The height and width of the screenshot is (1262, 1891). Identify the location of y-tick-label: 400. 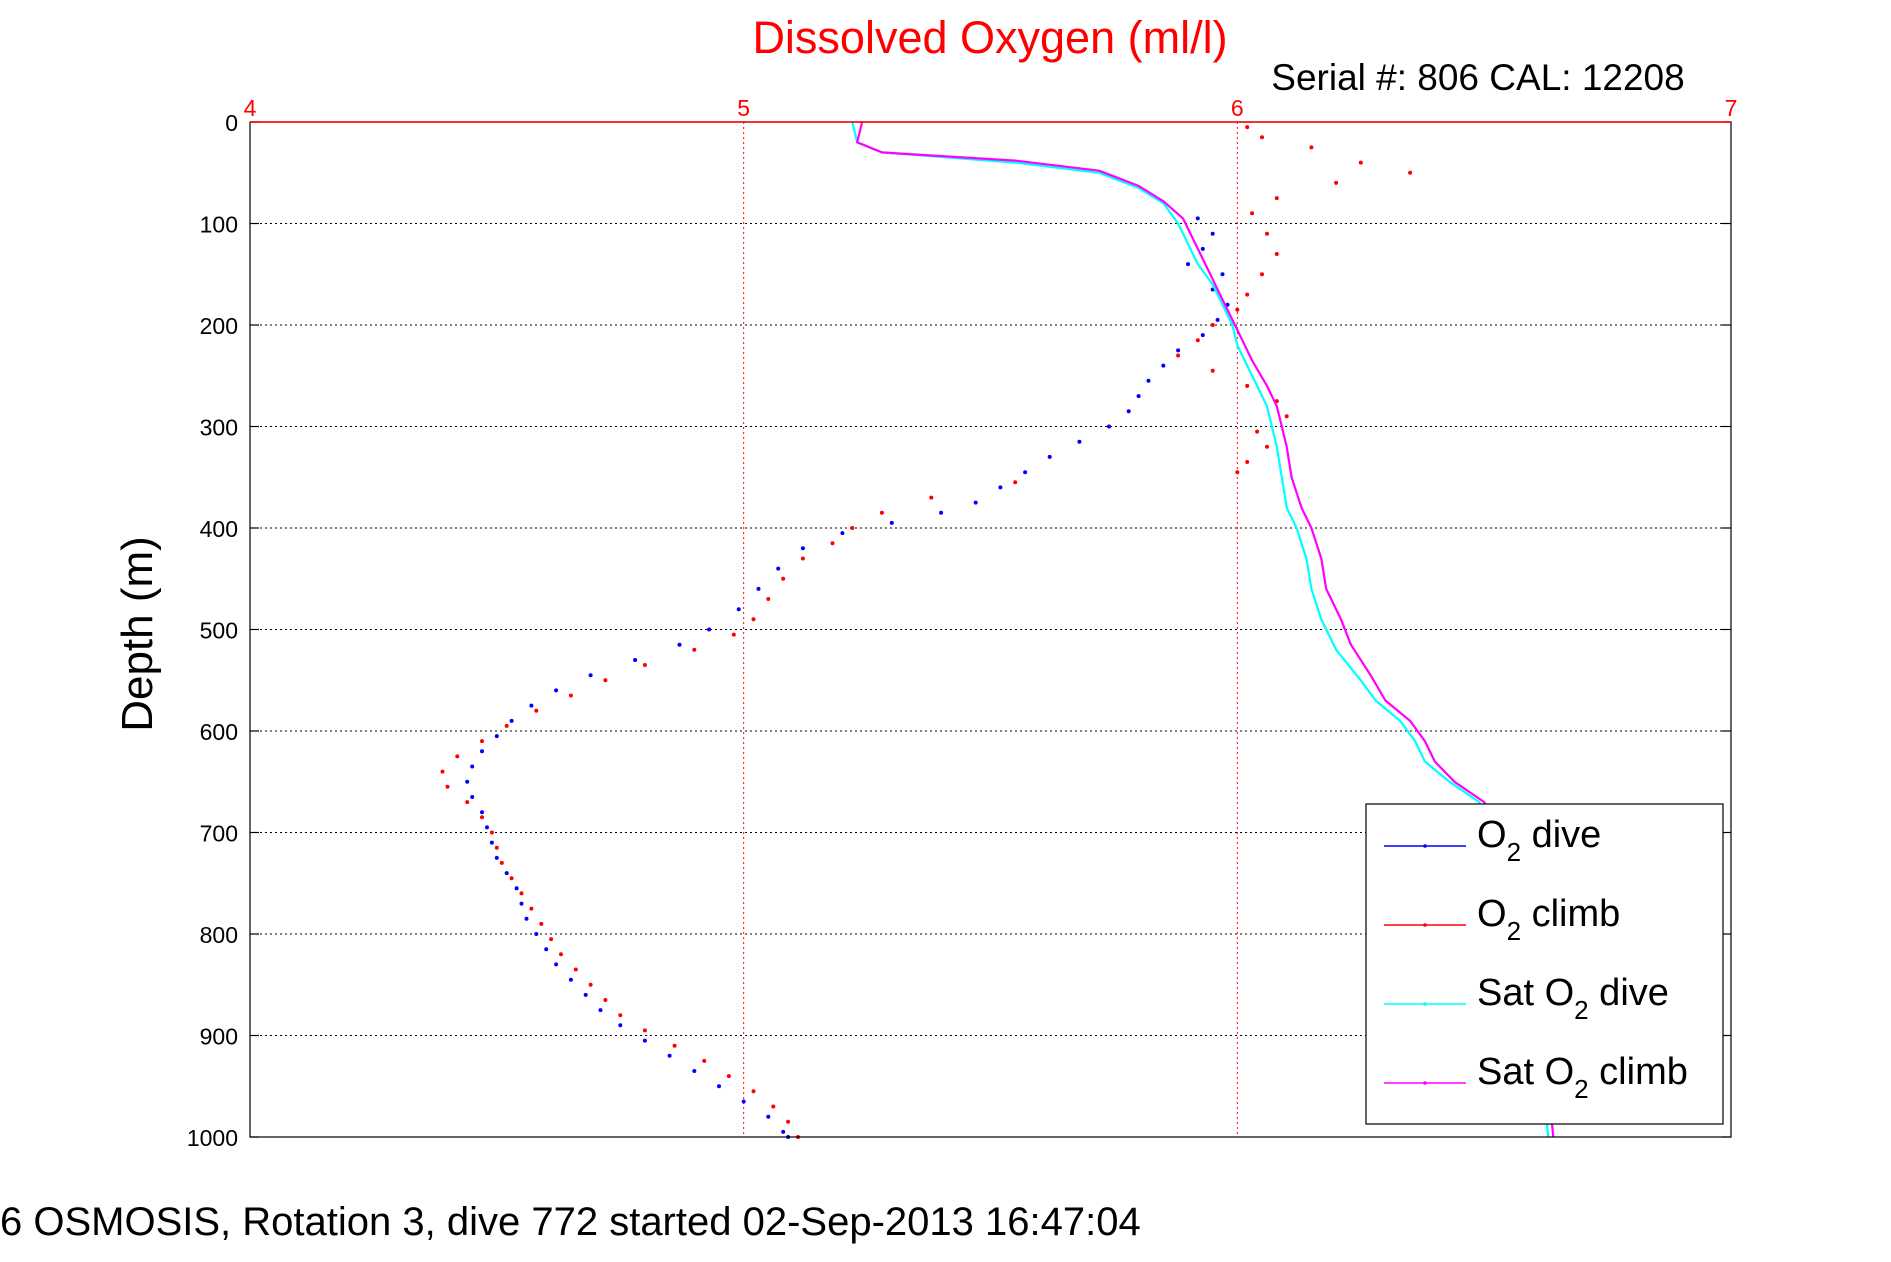
(219, 529).